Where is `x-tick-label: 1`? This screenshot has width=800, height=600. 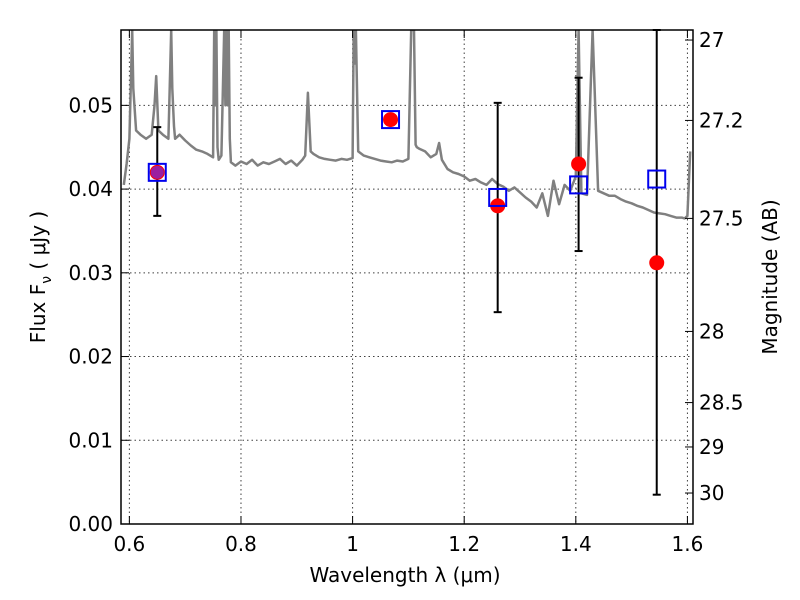 x-tick-label: 1 is located at coordinates (352, 544).